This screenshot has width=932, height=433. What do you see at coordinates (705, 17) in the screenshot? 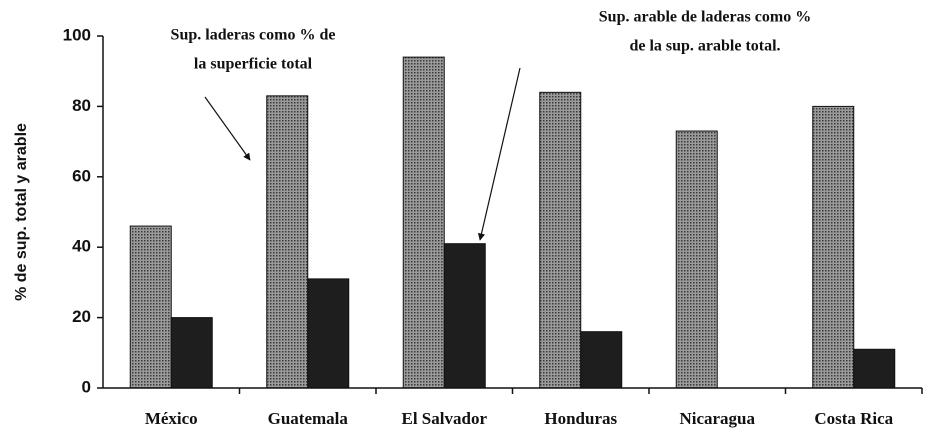
I see `annotation: Sup. arable de laderas como %` at bounding box center [705, 17].